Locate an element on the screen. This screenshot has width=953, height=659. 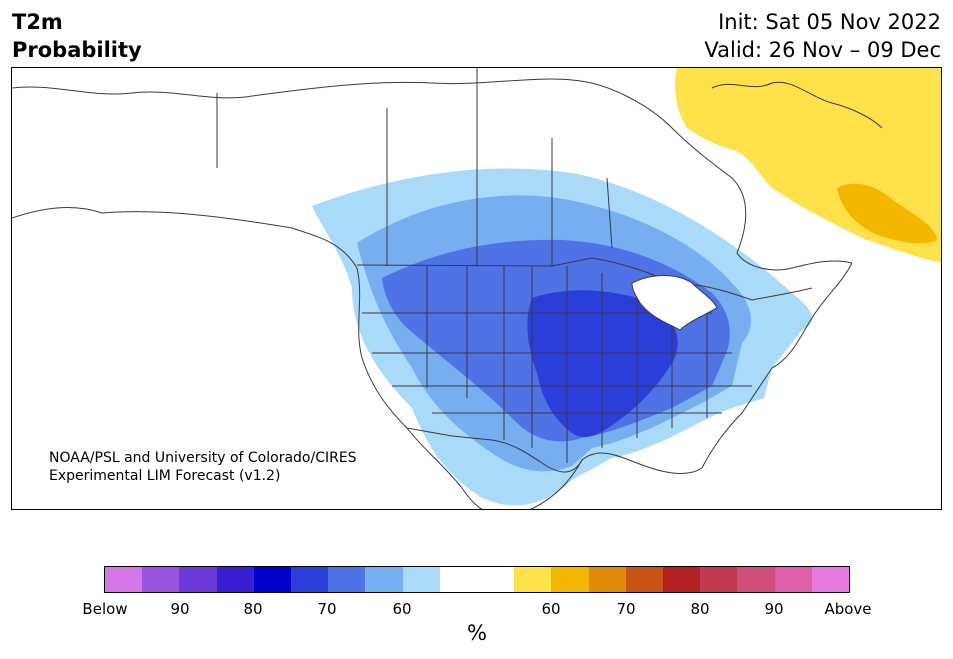
us-canada-border is located at coordinates (584, 279).